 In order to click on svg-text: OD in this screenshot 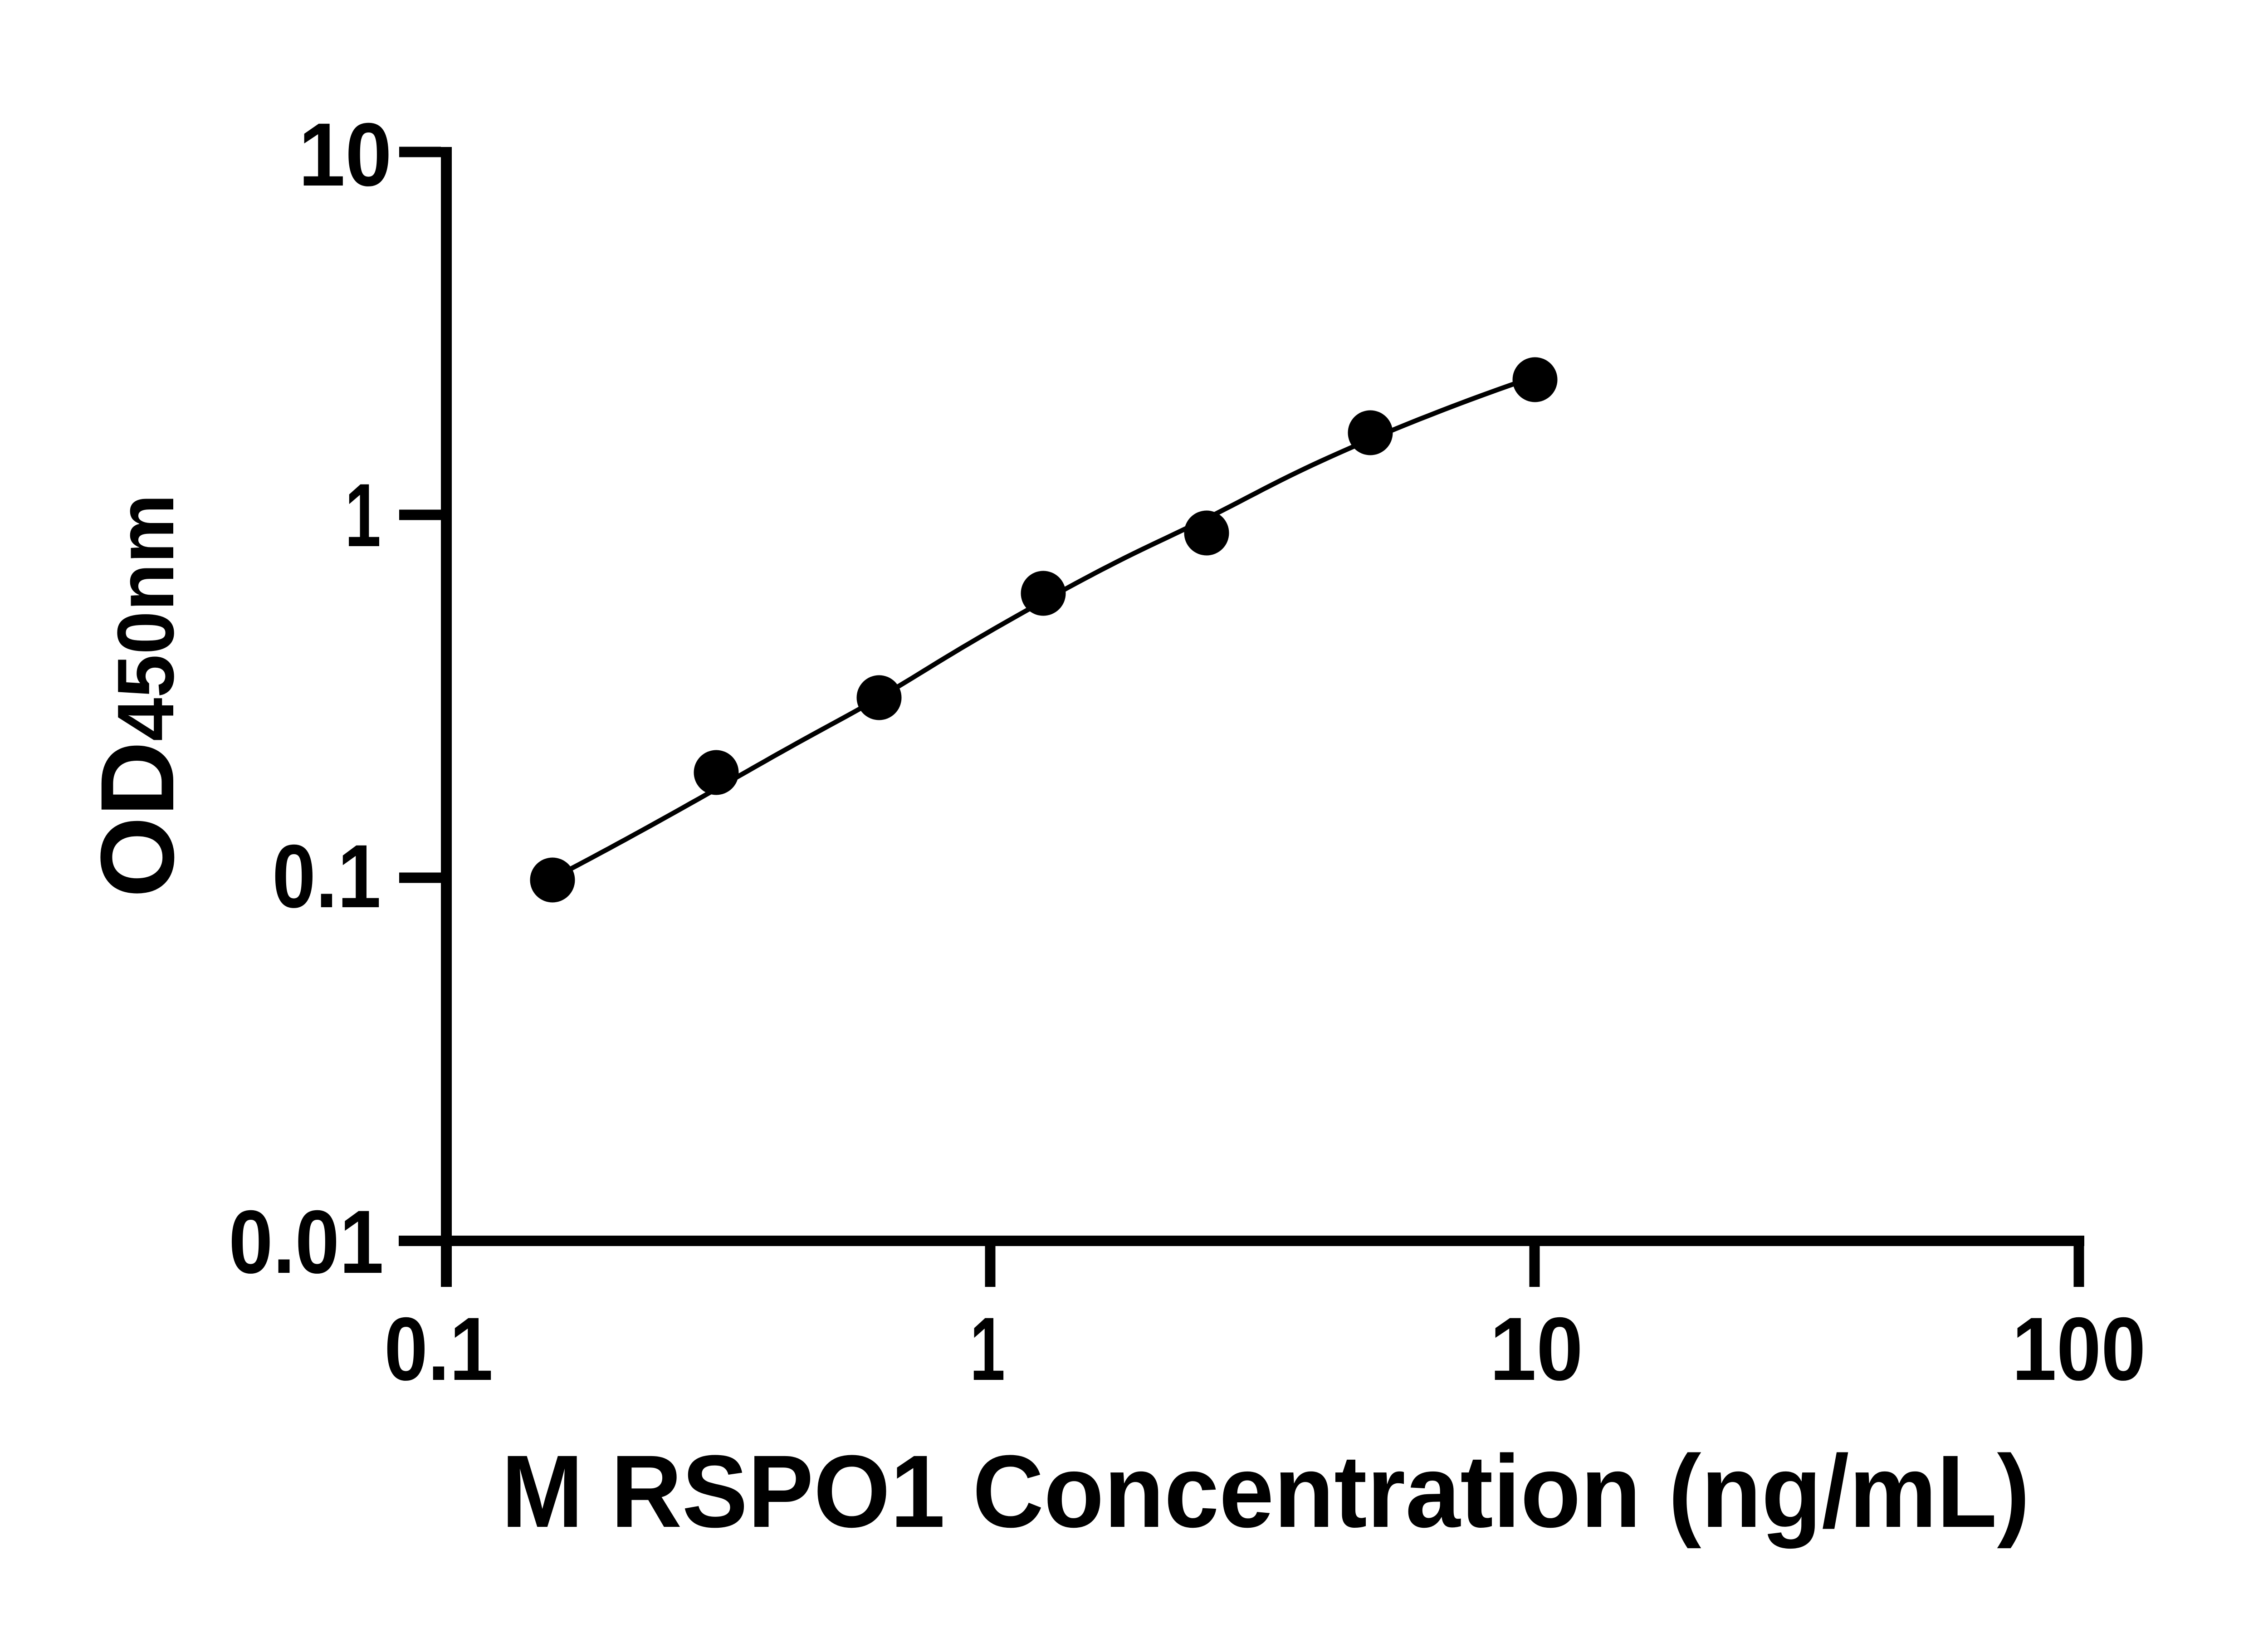, I will do `click(137, 819)`.